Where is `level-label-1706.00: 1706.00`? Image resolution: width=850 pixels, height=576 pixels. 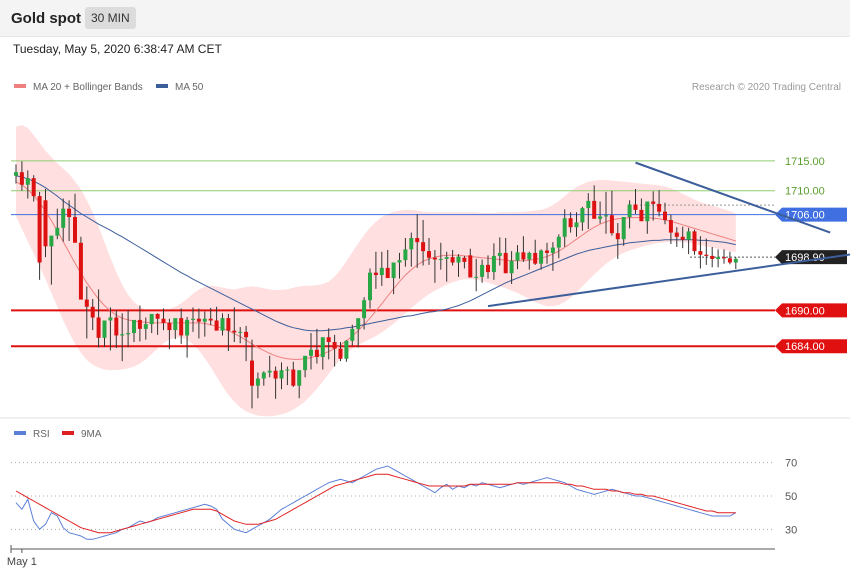 level-label-1706.00: 1706.00 is located at coordinates (805, 216).